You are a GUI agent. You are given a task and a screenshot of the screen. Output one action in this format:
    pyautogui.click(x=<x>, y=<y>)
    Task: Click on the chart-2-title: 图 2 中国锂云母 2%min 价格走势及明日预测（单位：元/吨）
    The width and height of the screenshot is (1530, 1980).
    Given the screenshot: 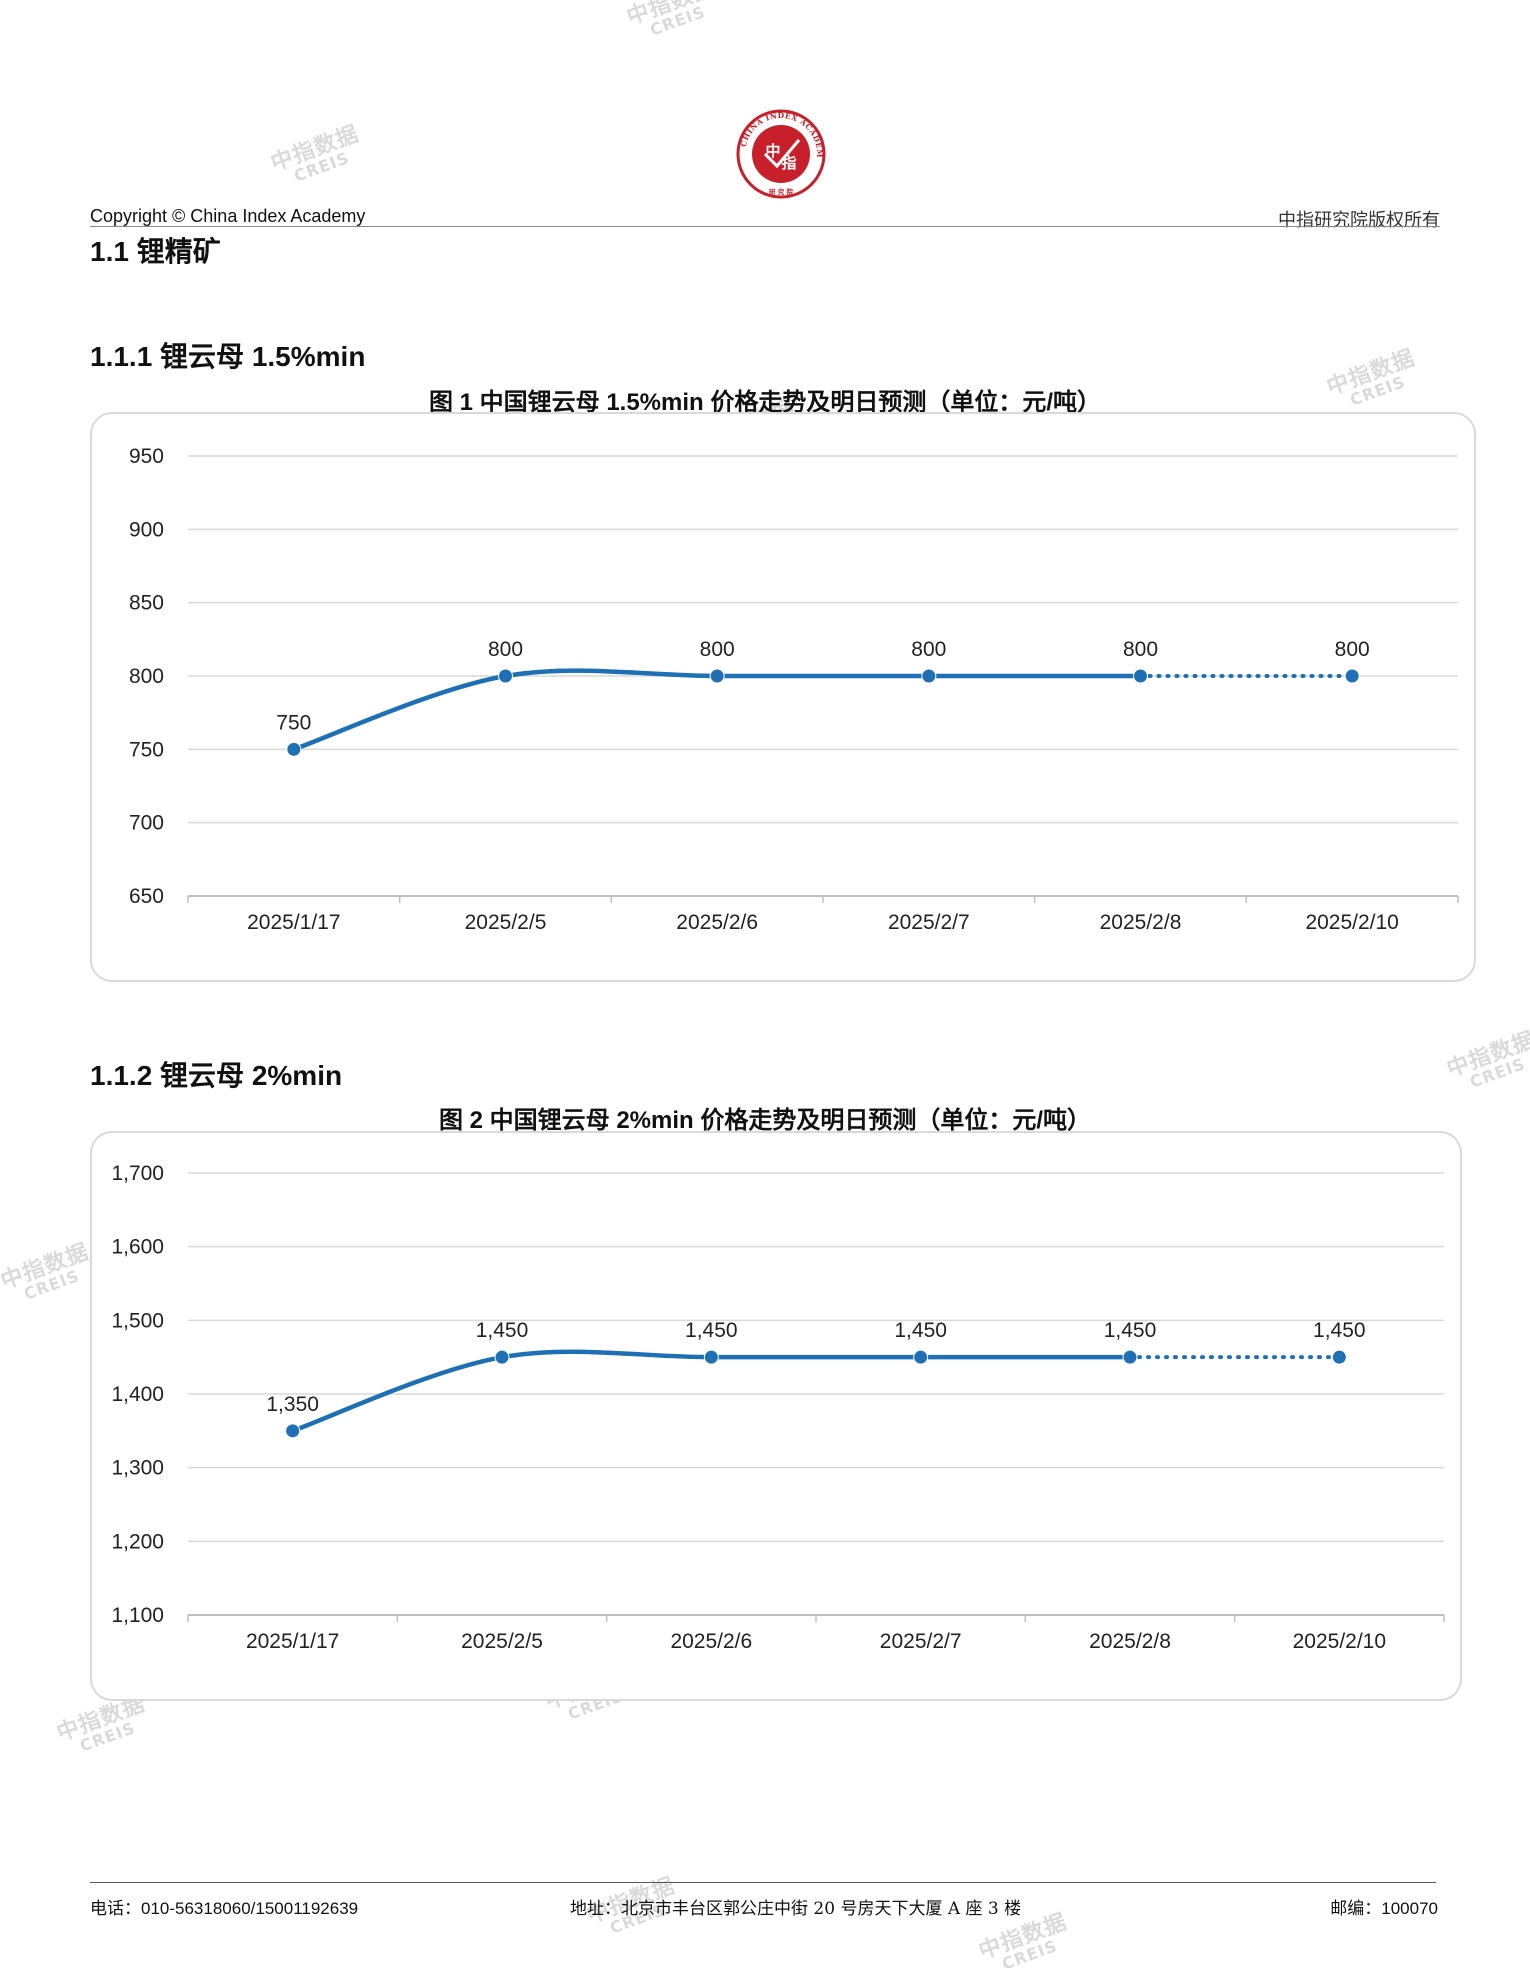 What is the action you would take?
    pyautogui.click(x=765, y=1120)
    